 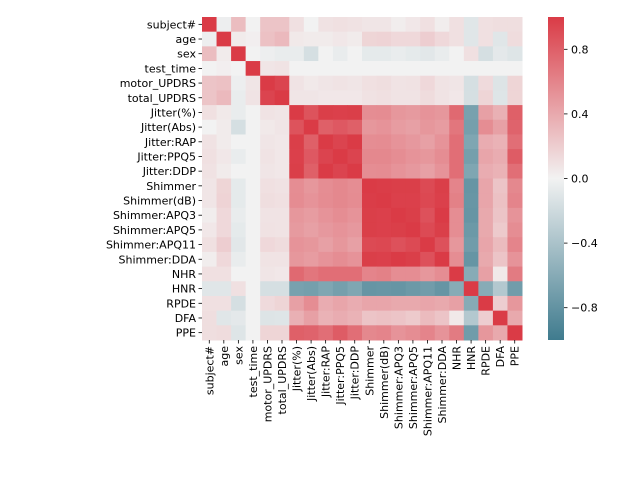 I want to click on x-tick-label: Jitter(%), so click(x=297, y=369).